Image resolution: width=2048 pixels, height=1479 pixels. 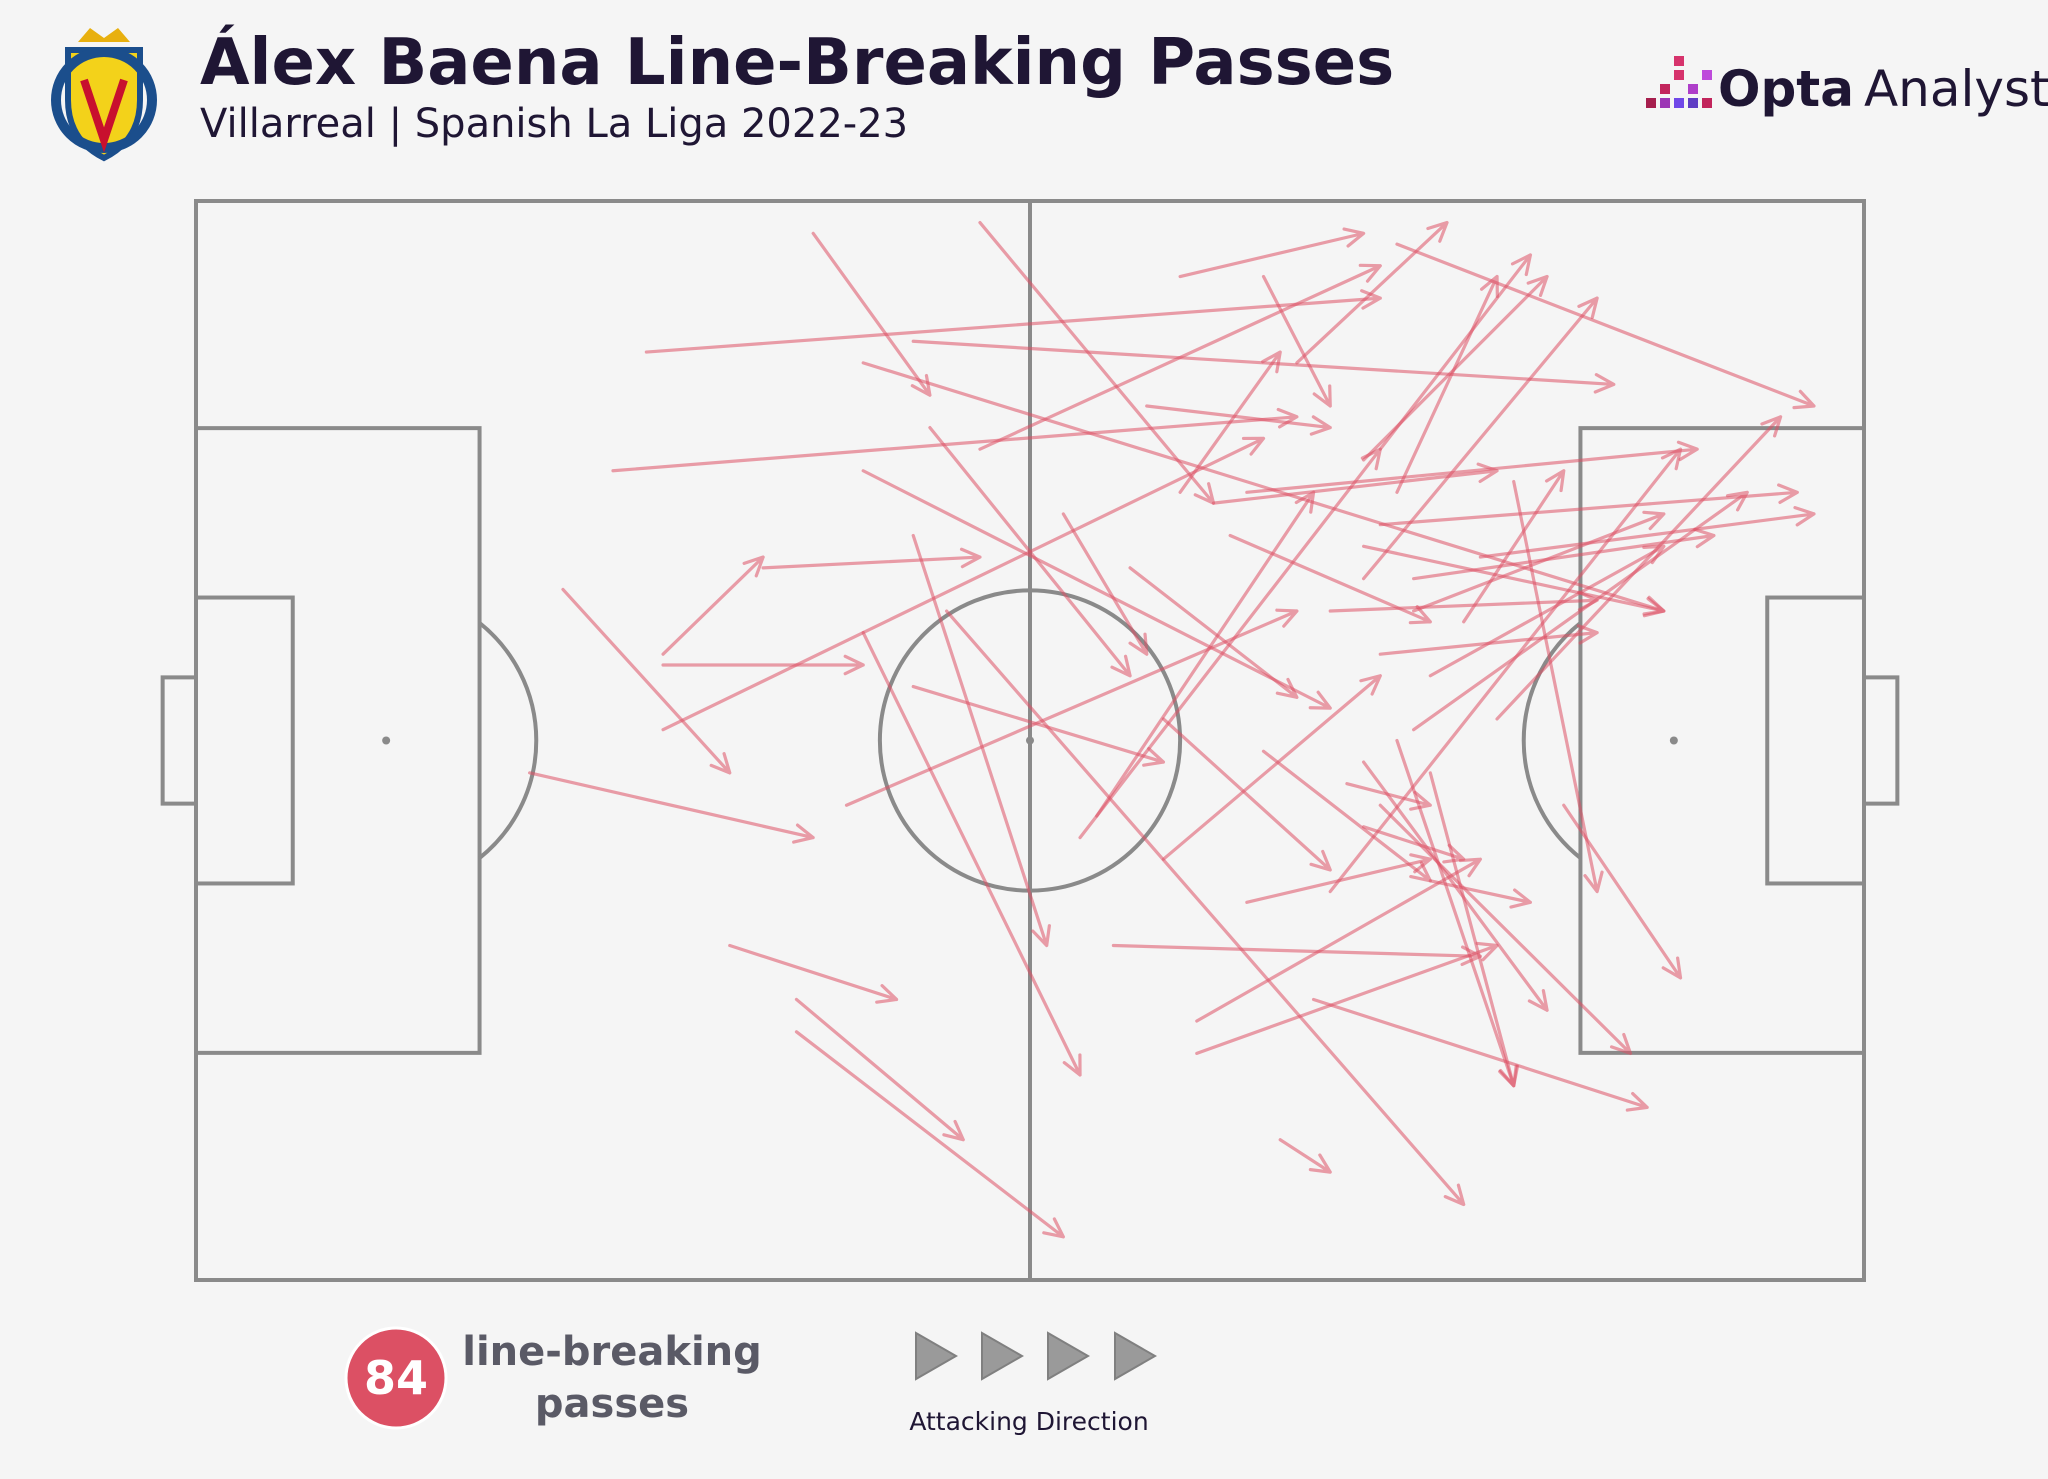 I want to click on brand-logo, so click(x=1679, y=82).